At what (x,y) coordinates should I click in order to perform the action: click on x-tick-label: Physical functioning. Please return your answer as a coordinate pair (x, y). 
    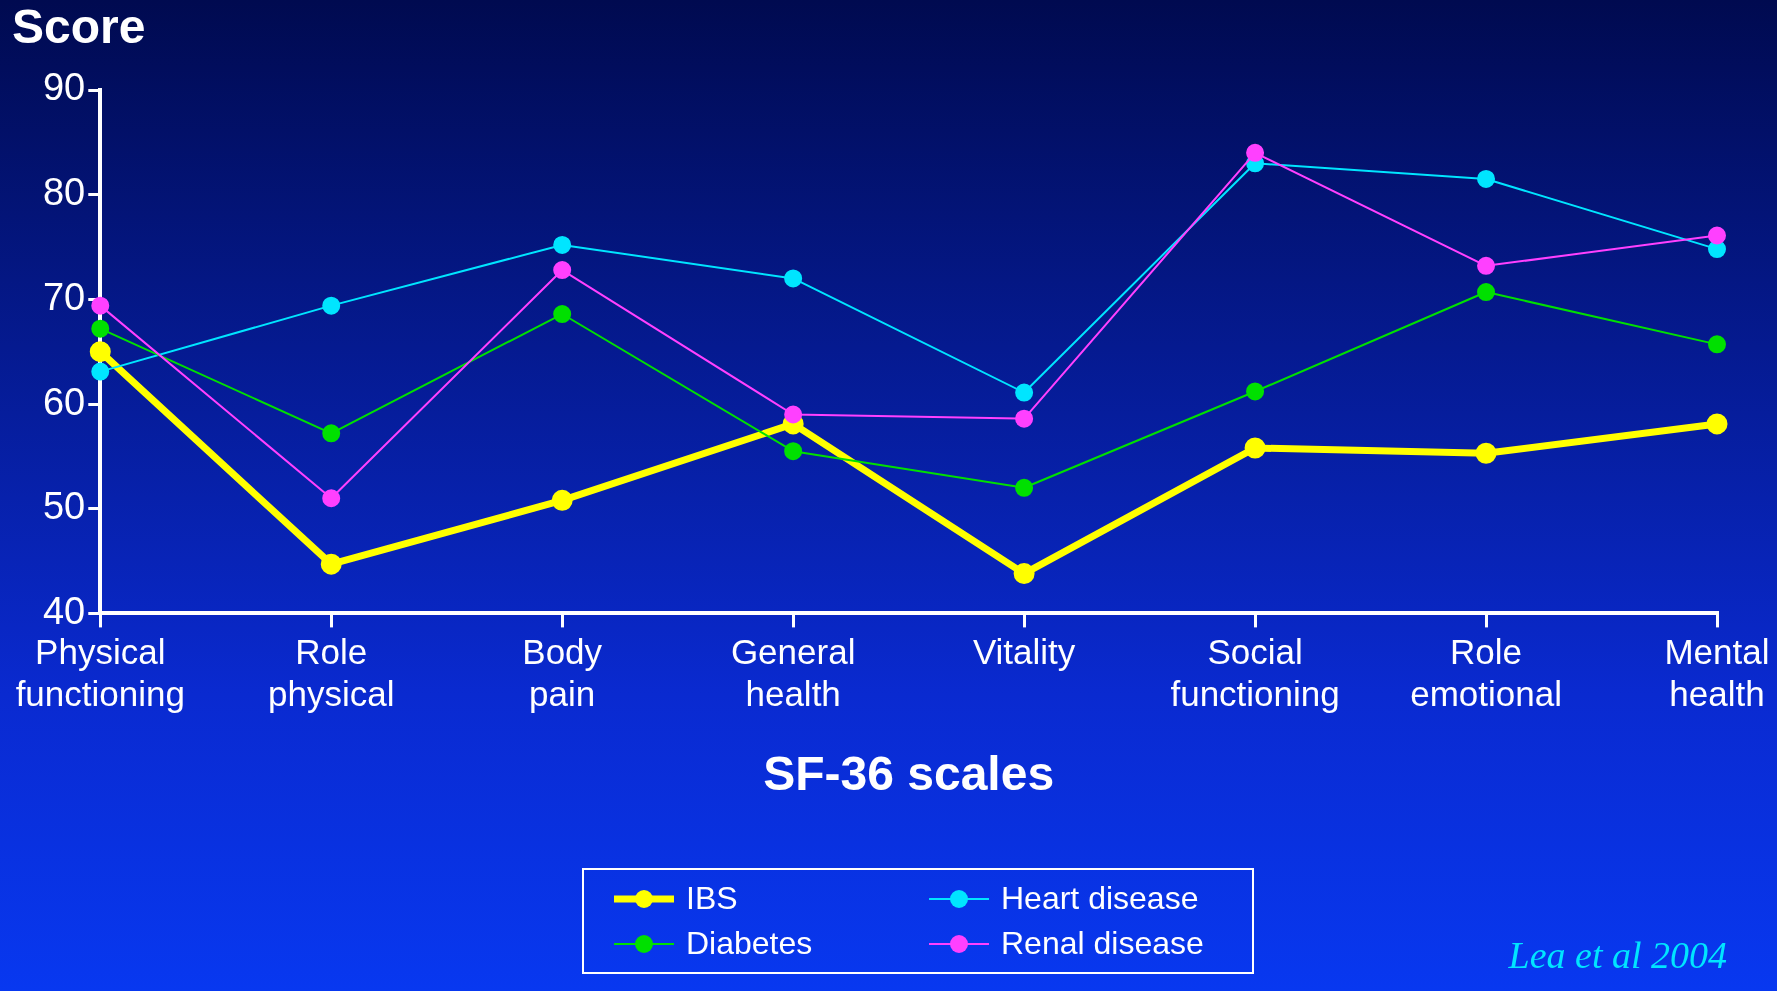
    Looking at the image, I should click on (100, 673).